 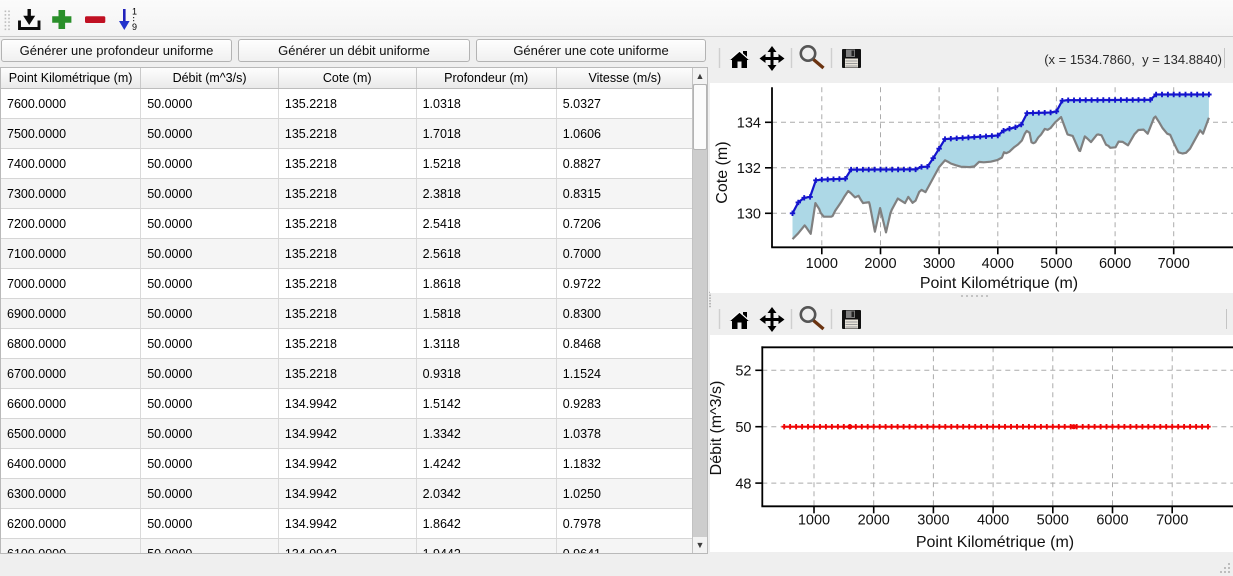 I want to click on svg-text: 130, so click(x=749, y=215).